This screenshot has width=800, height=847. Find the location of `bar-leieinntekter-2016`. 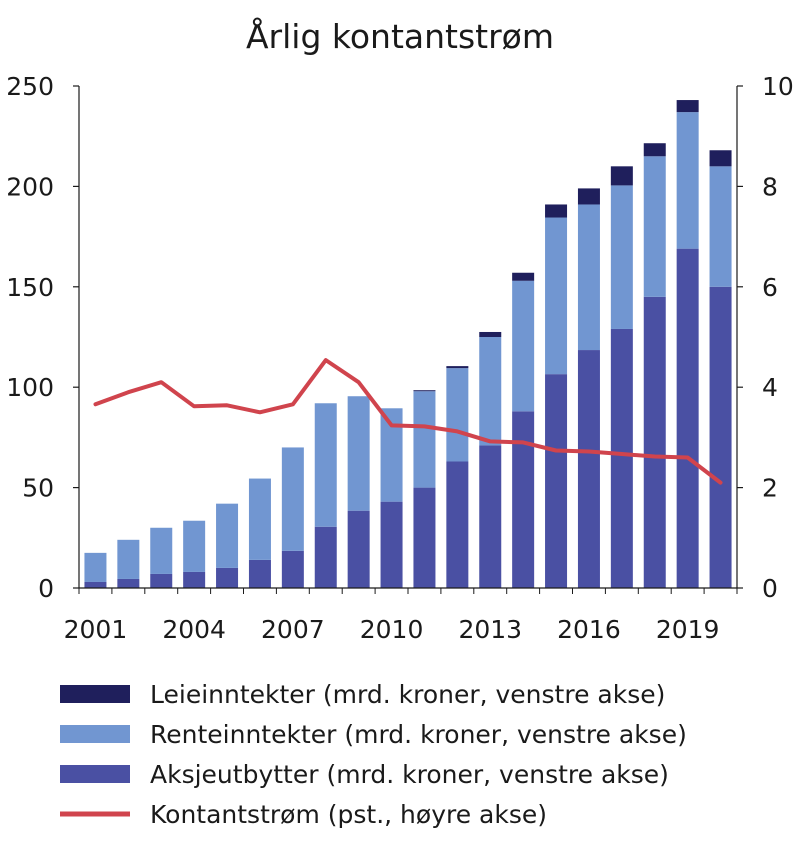

bar-leieinntekter-2016 is located at coordinates (588, 196).